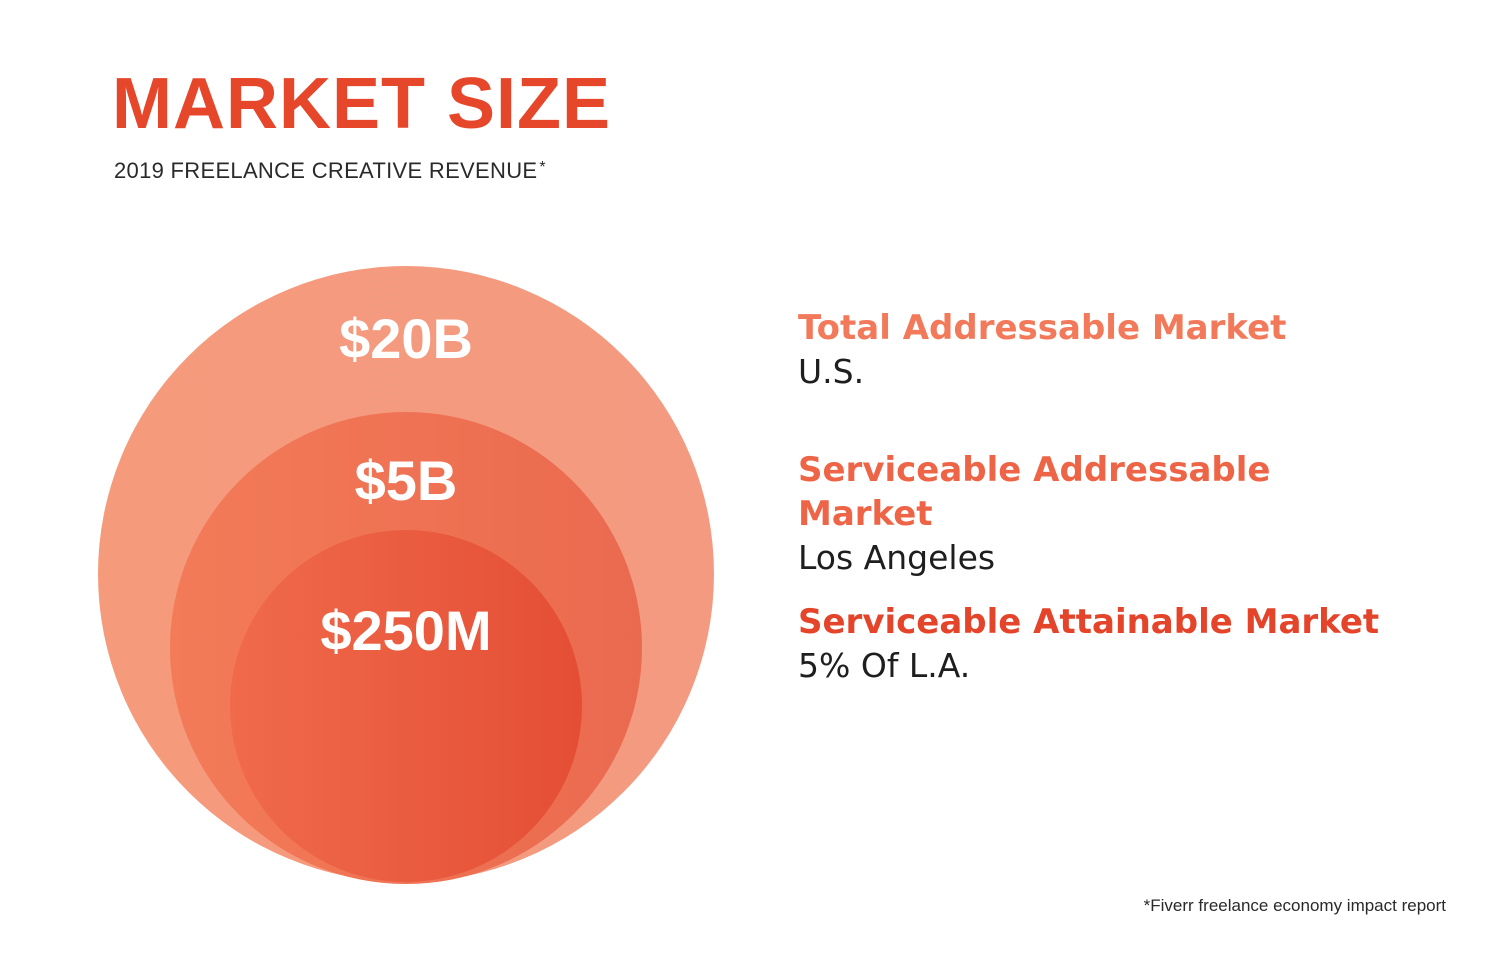 This screenshot has height=968, width=1496. What do you see at coordinates (326, 170) in the screenshot?
I see `subtitle-text: 2019 FREELANCE CREATIVE REVENUE` at bounding box center [326, 170].